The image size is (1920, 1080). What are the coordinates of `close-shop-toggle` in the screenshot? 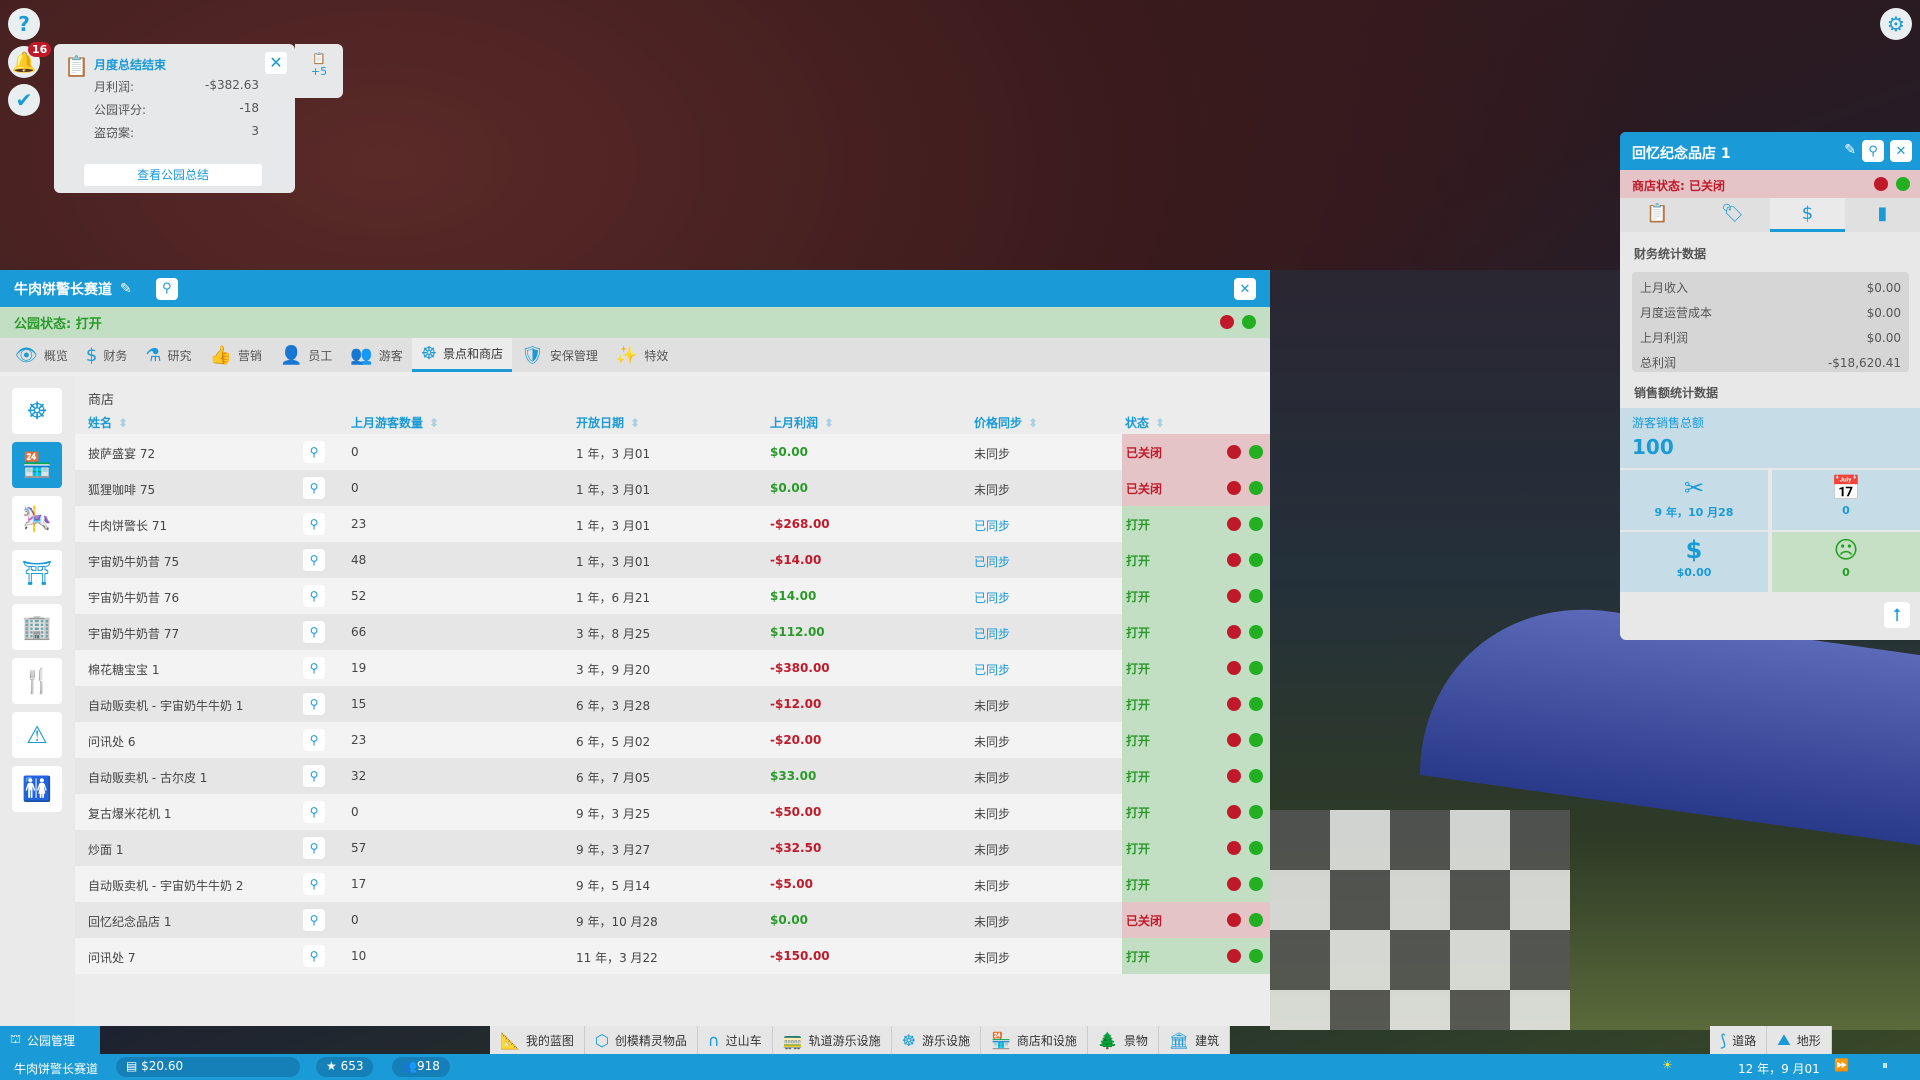 It's located at (1881, 184).